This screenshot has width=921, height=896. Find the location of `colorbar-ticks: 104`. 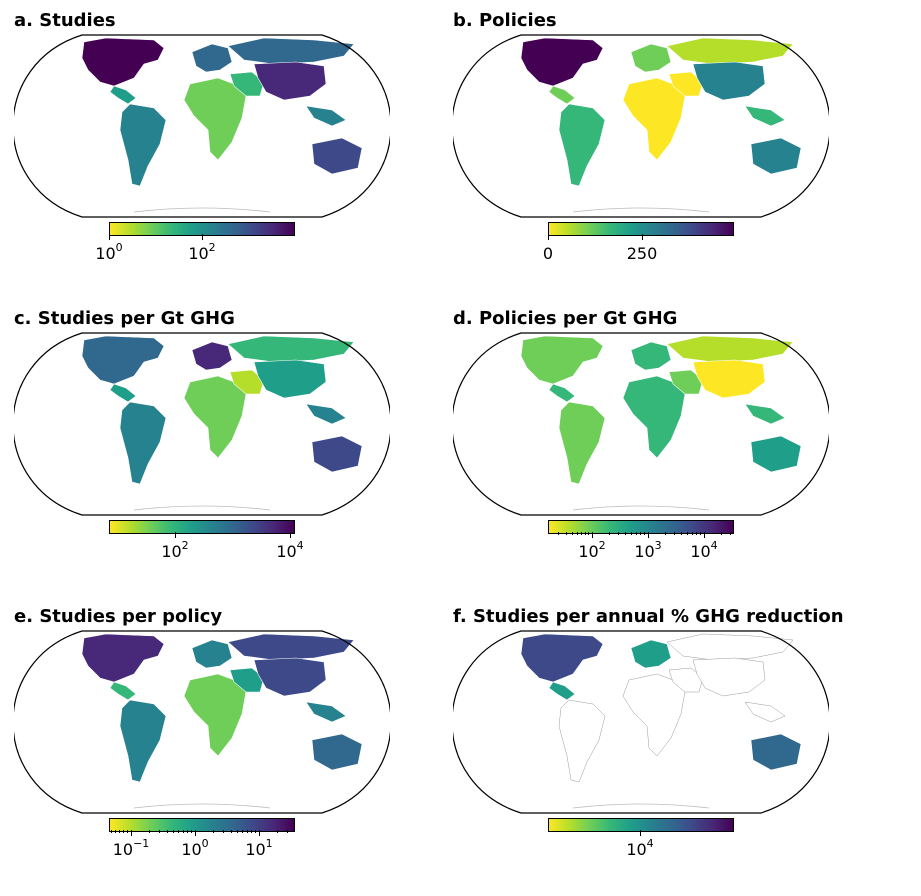

colorbar-ticks: 104 is located at coordinates (641, 850).